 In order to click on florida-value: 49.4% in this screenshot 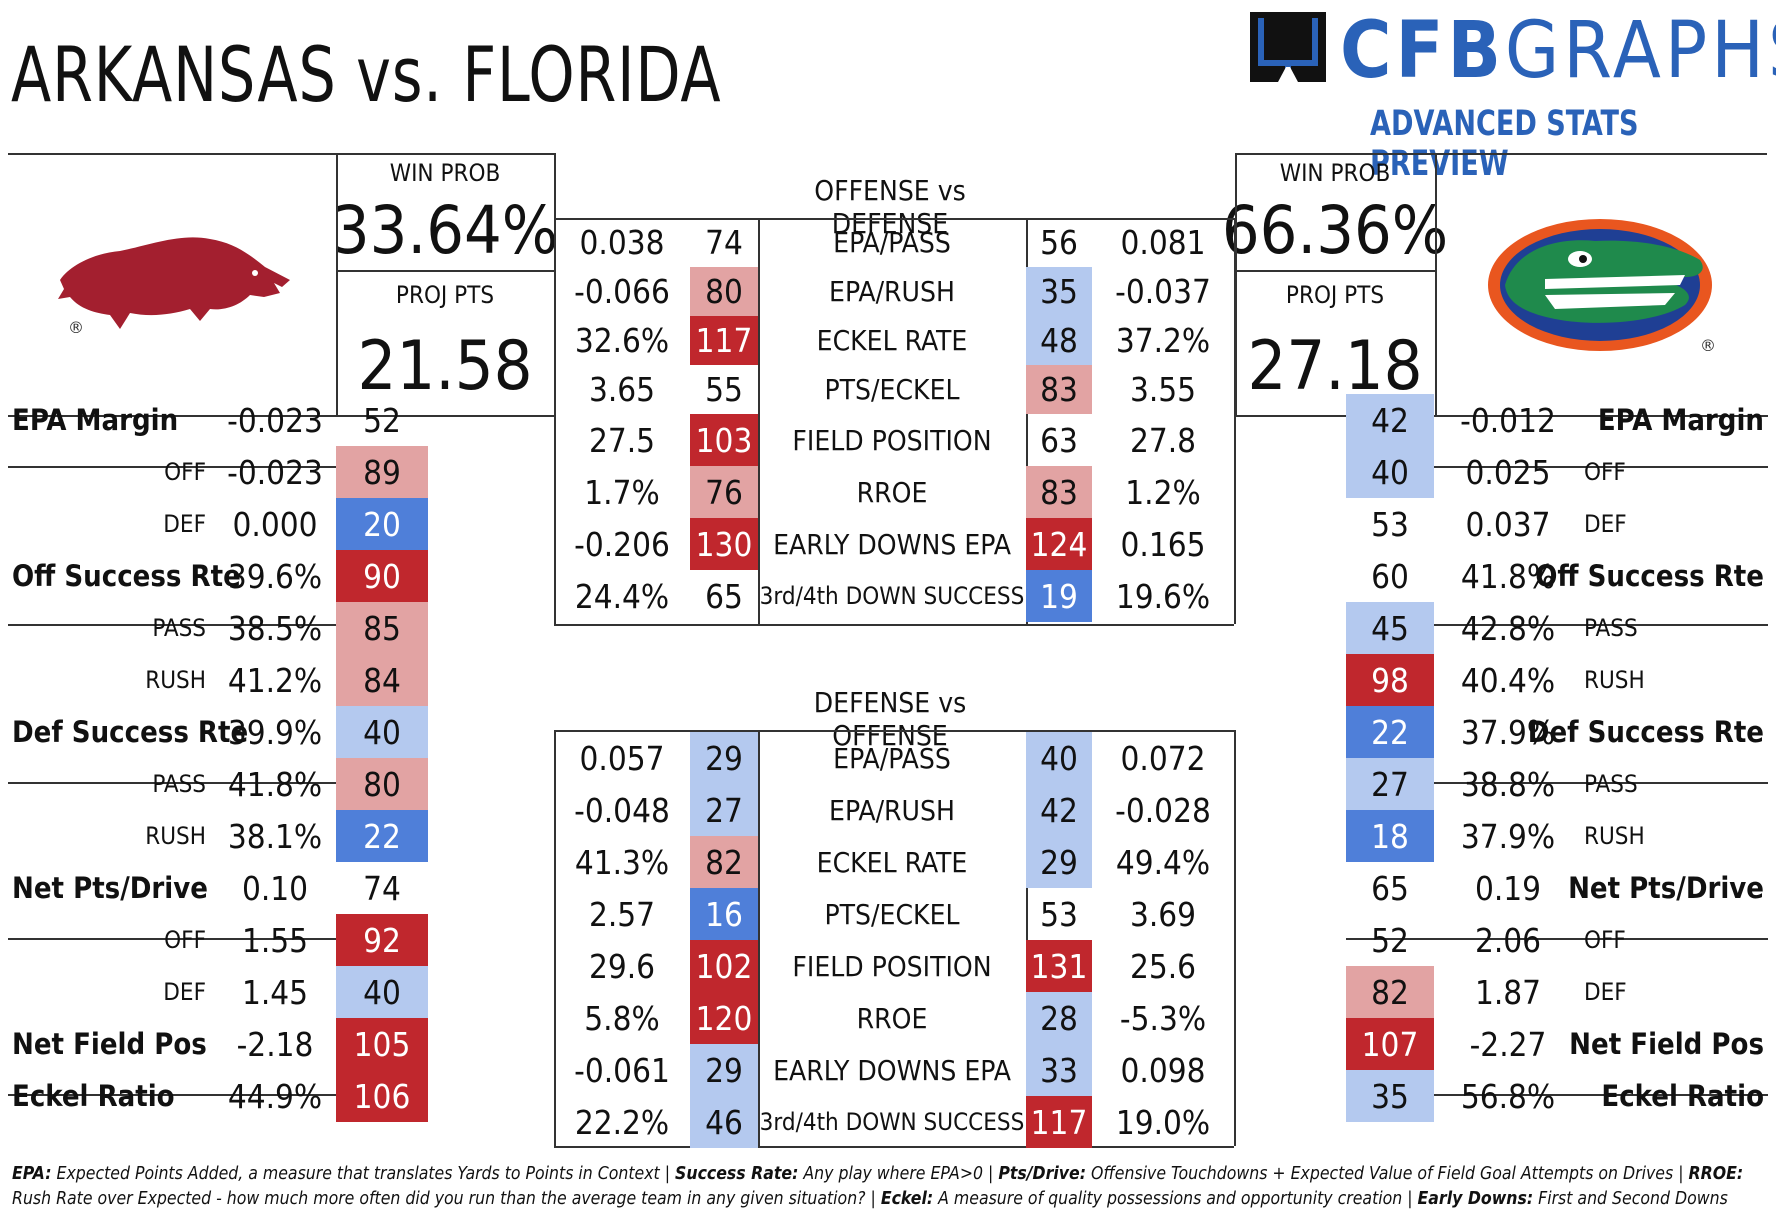, I will do `click(1163, 862)`.